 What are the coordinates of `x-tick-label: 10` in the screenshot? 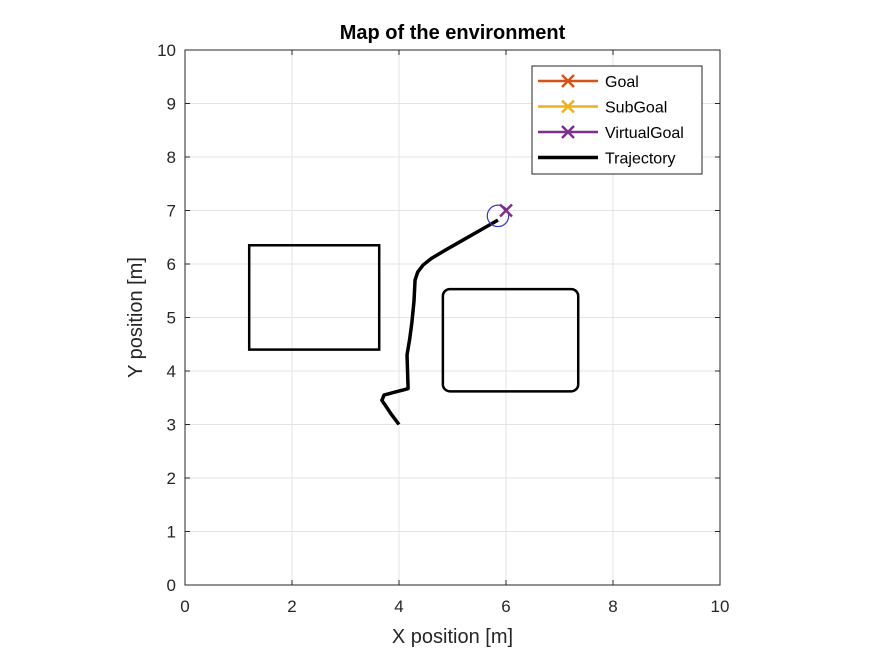 It's located at (720, 606).